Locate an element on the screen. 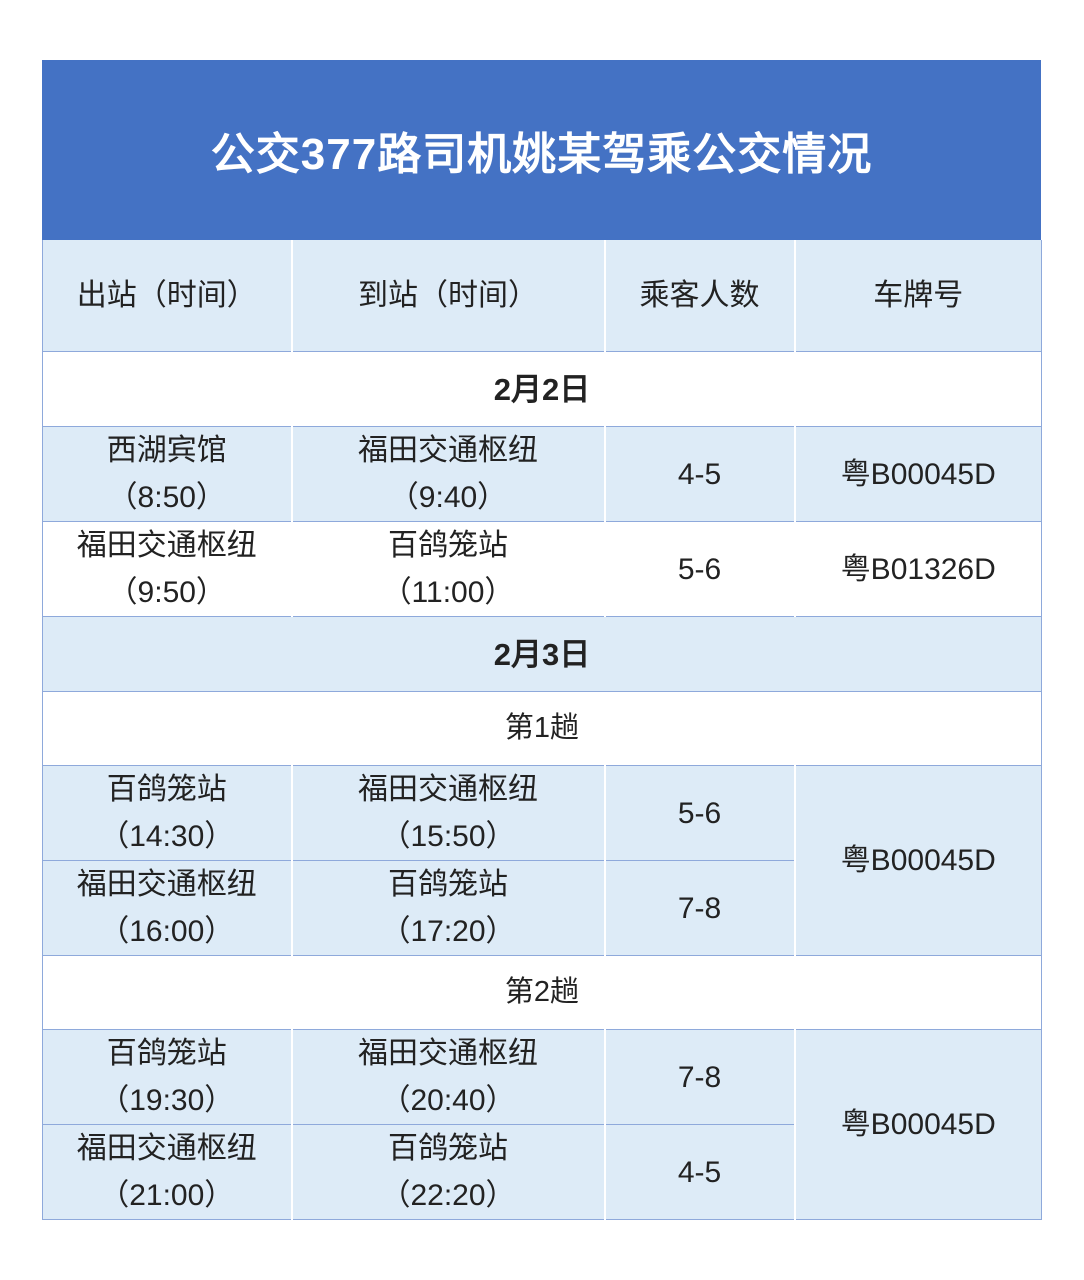  date-row: 2月3日 is located at coordinates (542, 654).